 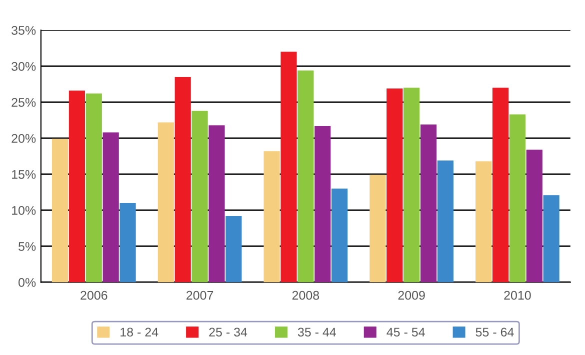 What do you see at coordinates (405, 332) in the screenshot?
I see `legend-label: 45 - 54` at bounding box center [405, 332].